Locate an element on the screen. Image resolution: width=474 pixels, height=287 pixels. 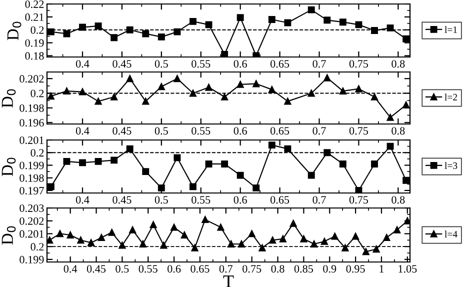
y-tick-label: 0.197 is located at coordinates (32, 190).